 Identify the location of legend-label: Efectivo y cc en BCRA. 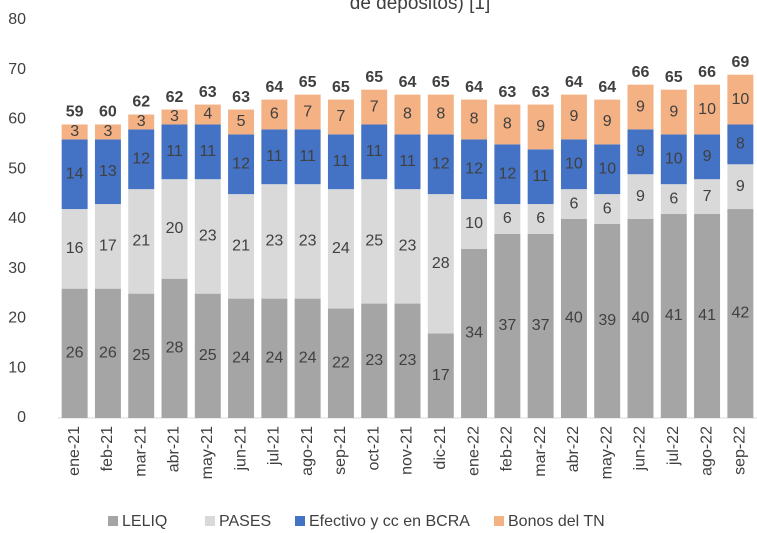
(389, 521).